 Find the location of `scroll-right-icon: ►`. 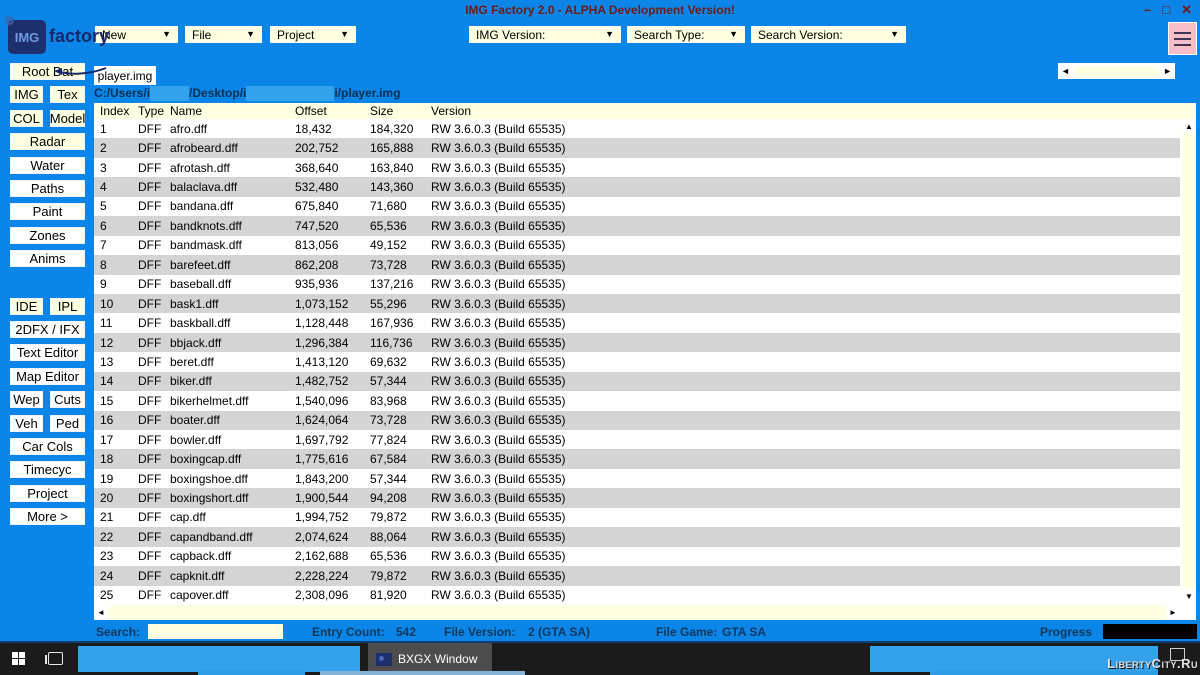

scroll-right-icon: ► is located at coordinates (1173, 612).